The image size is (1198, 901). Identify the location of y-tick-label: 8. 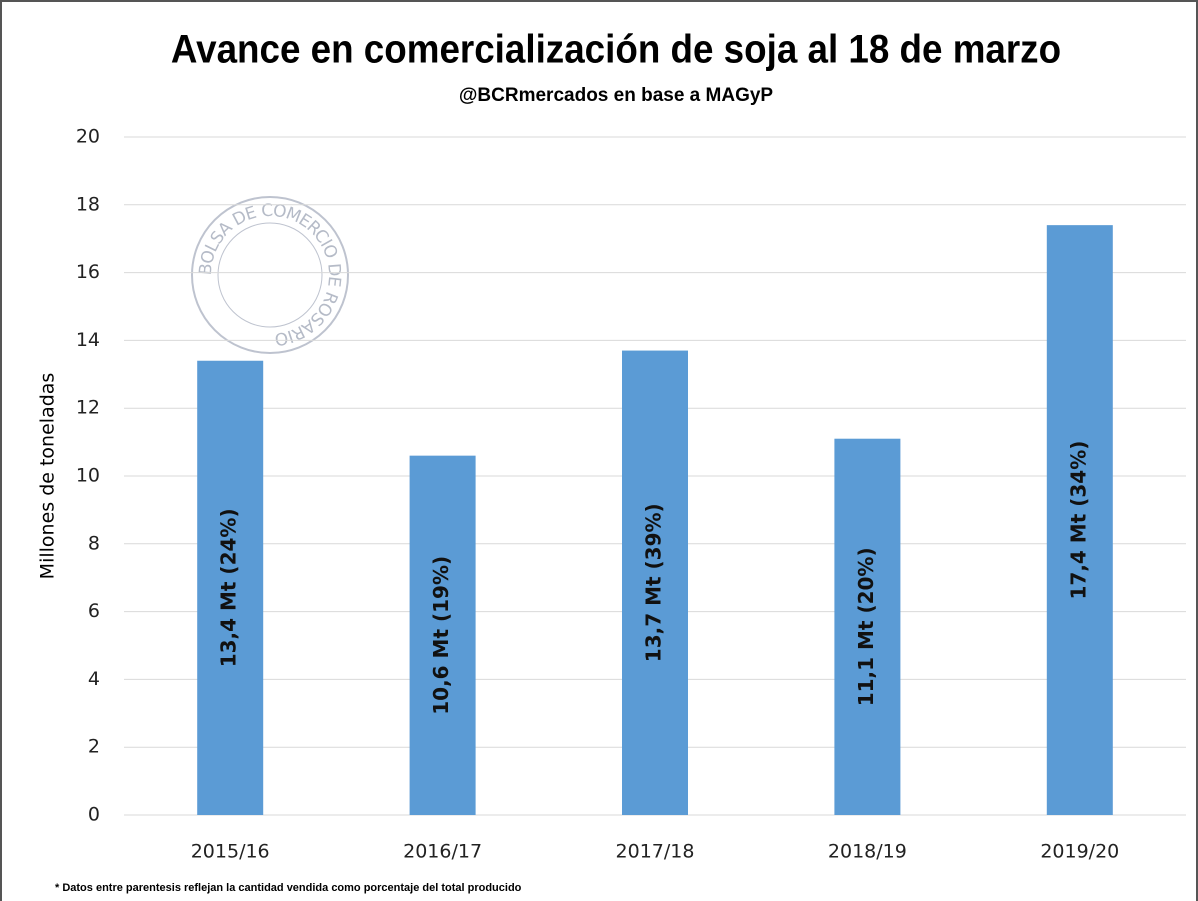
(94, 543).